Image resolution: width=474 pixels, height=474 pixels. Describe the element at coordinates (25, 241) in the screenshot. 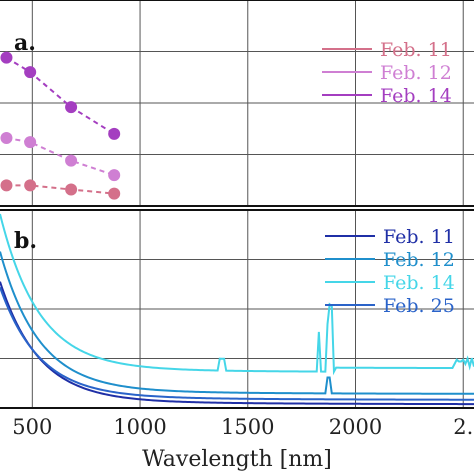

I see `panel-label: b.` at that location.